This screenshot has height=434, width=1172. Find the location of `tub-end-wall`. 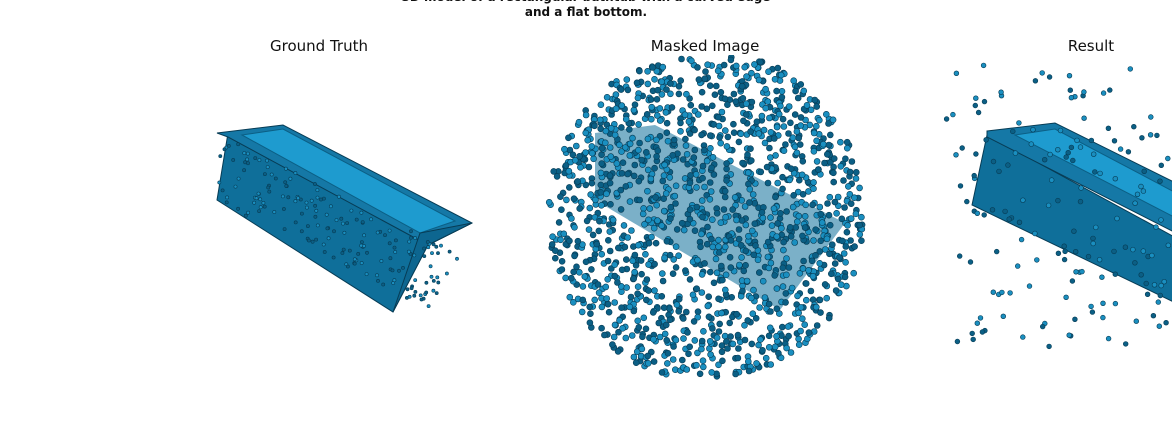

tub-end-wall is located at coordinates (432, 267).